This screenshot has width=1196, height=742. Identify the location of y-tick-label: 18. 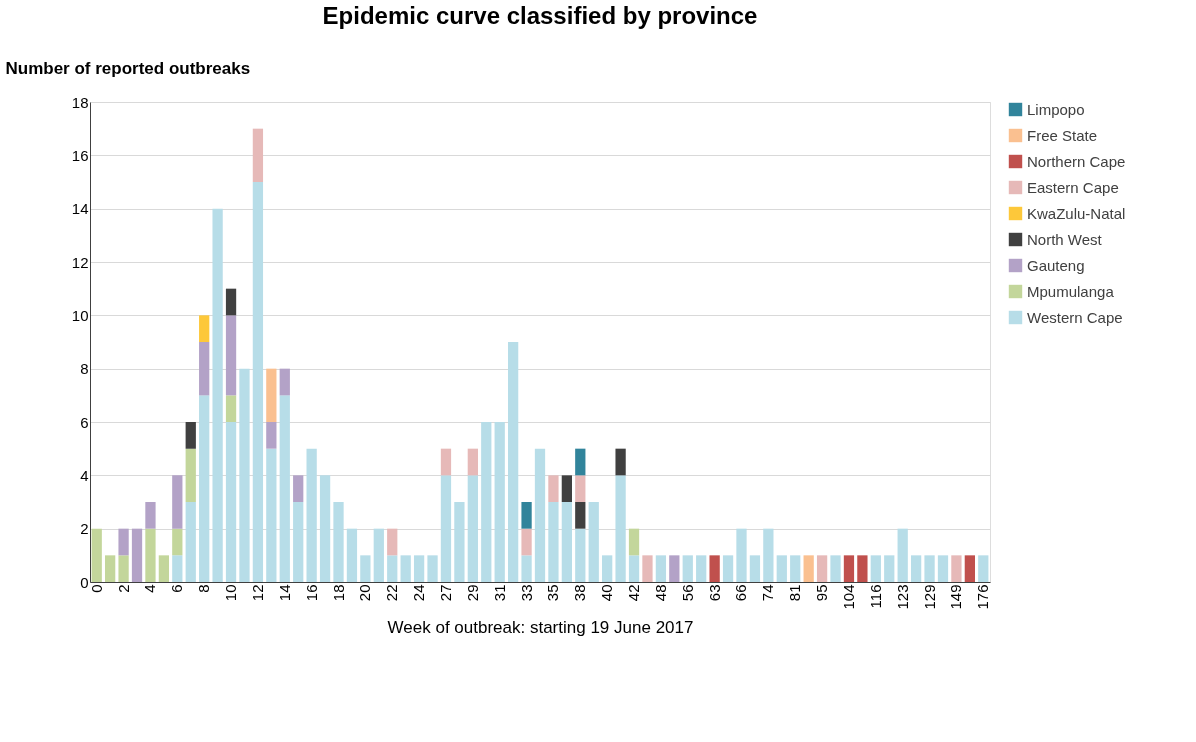
(80, 102).